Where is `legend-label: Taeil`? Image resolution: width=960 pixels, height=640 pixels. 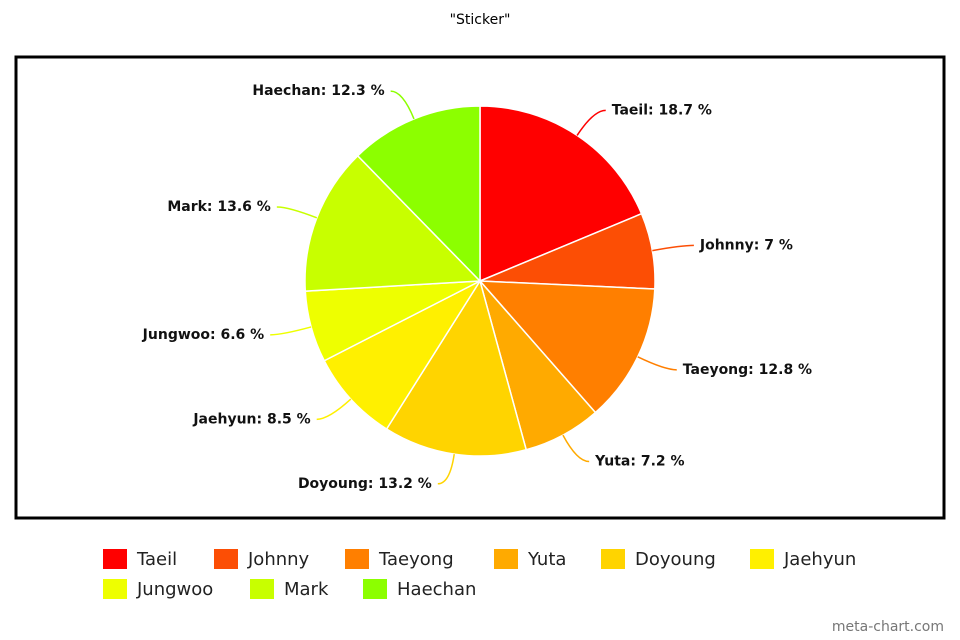 legend-label: Taeil is located at coordinates (156, 559).